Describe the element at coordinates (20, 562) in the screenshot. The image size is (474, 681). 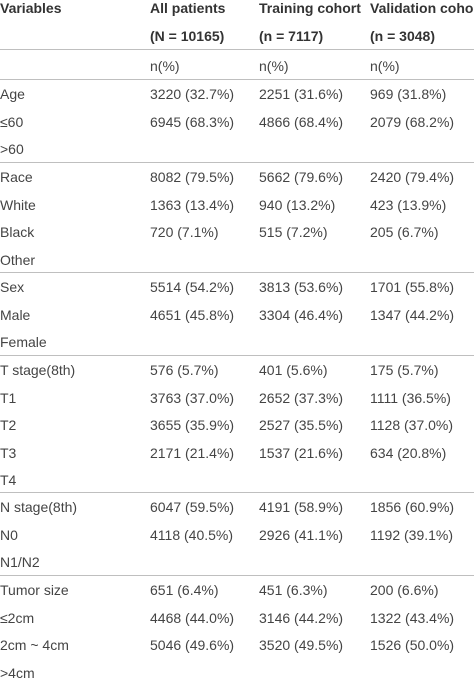
I see `row-label: N1/N2` at that location.